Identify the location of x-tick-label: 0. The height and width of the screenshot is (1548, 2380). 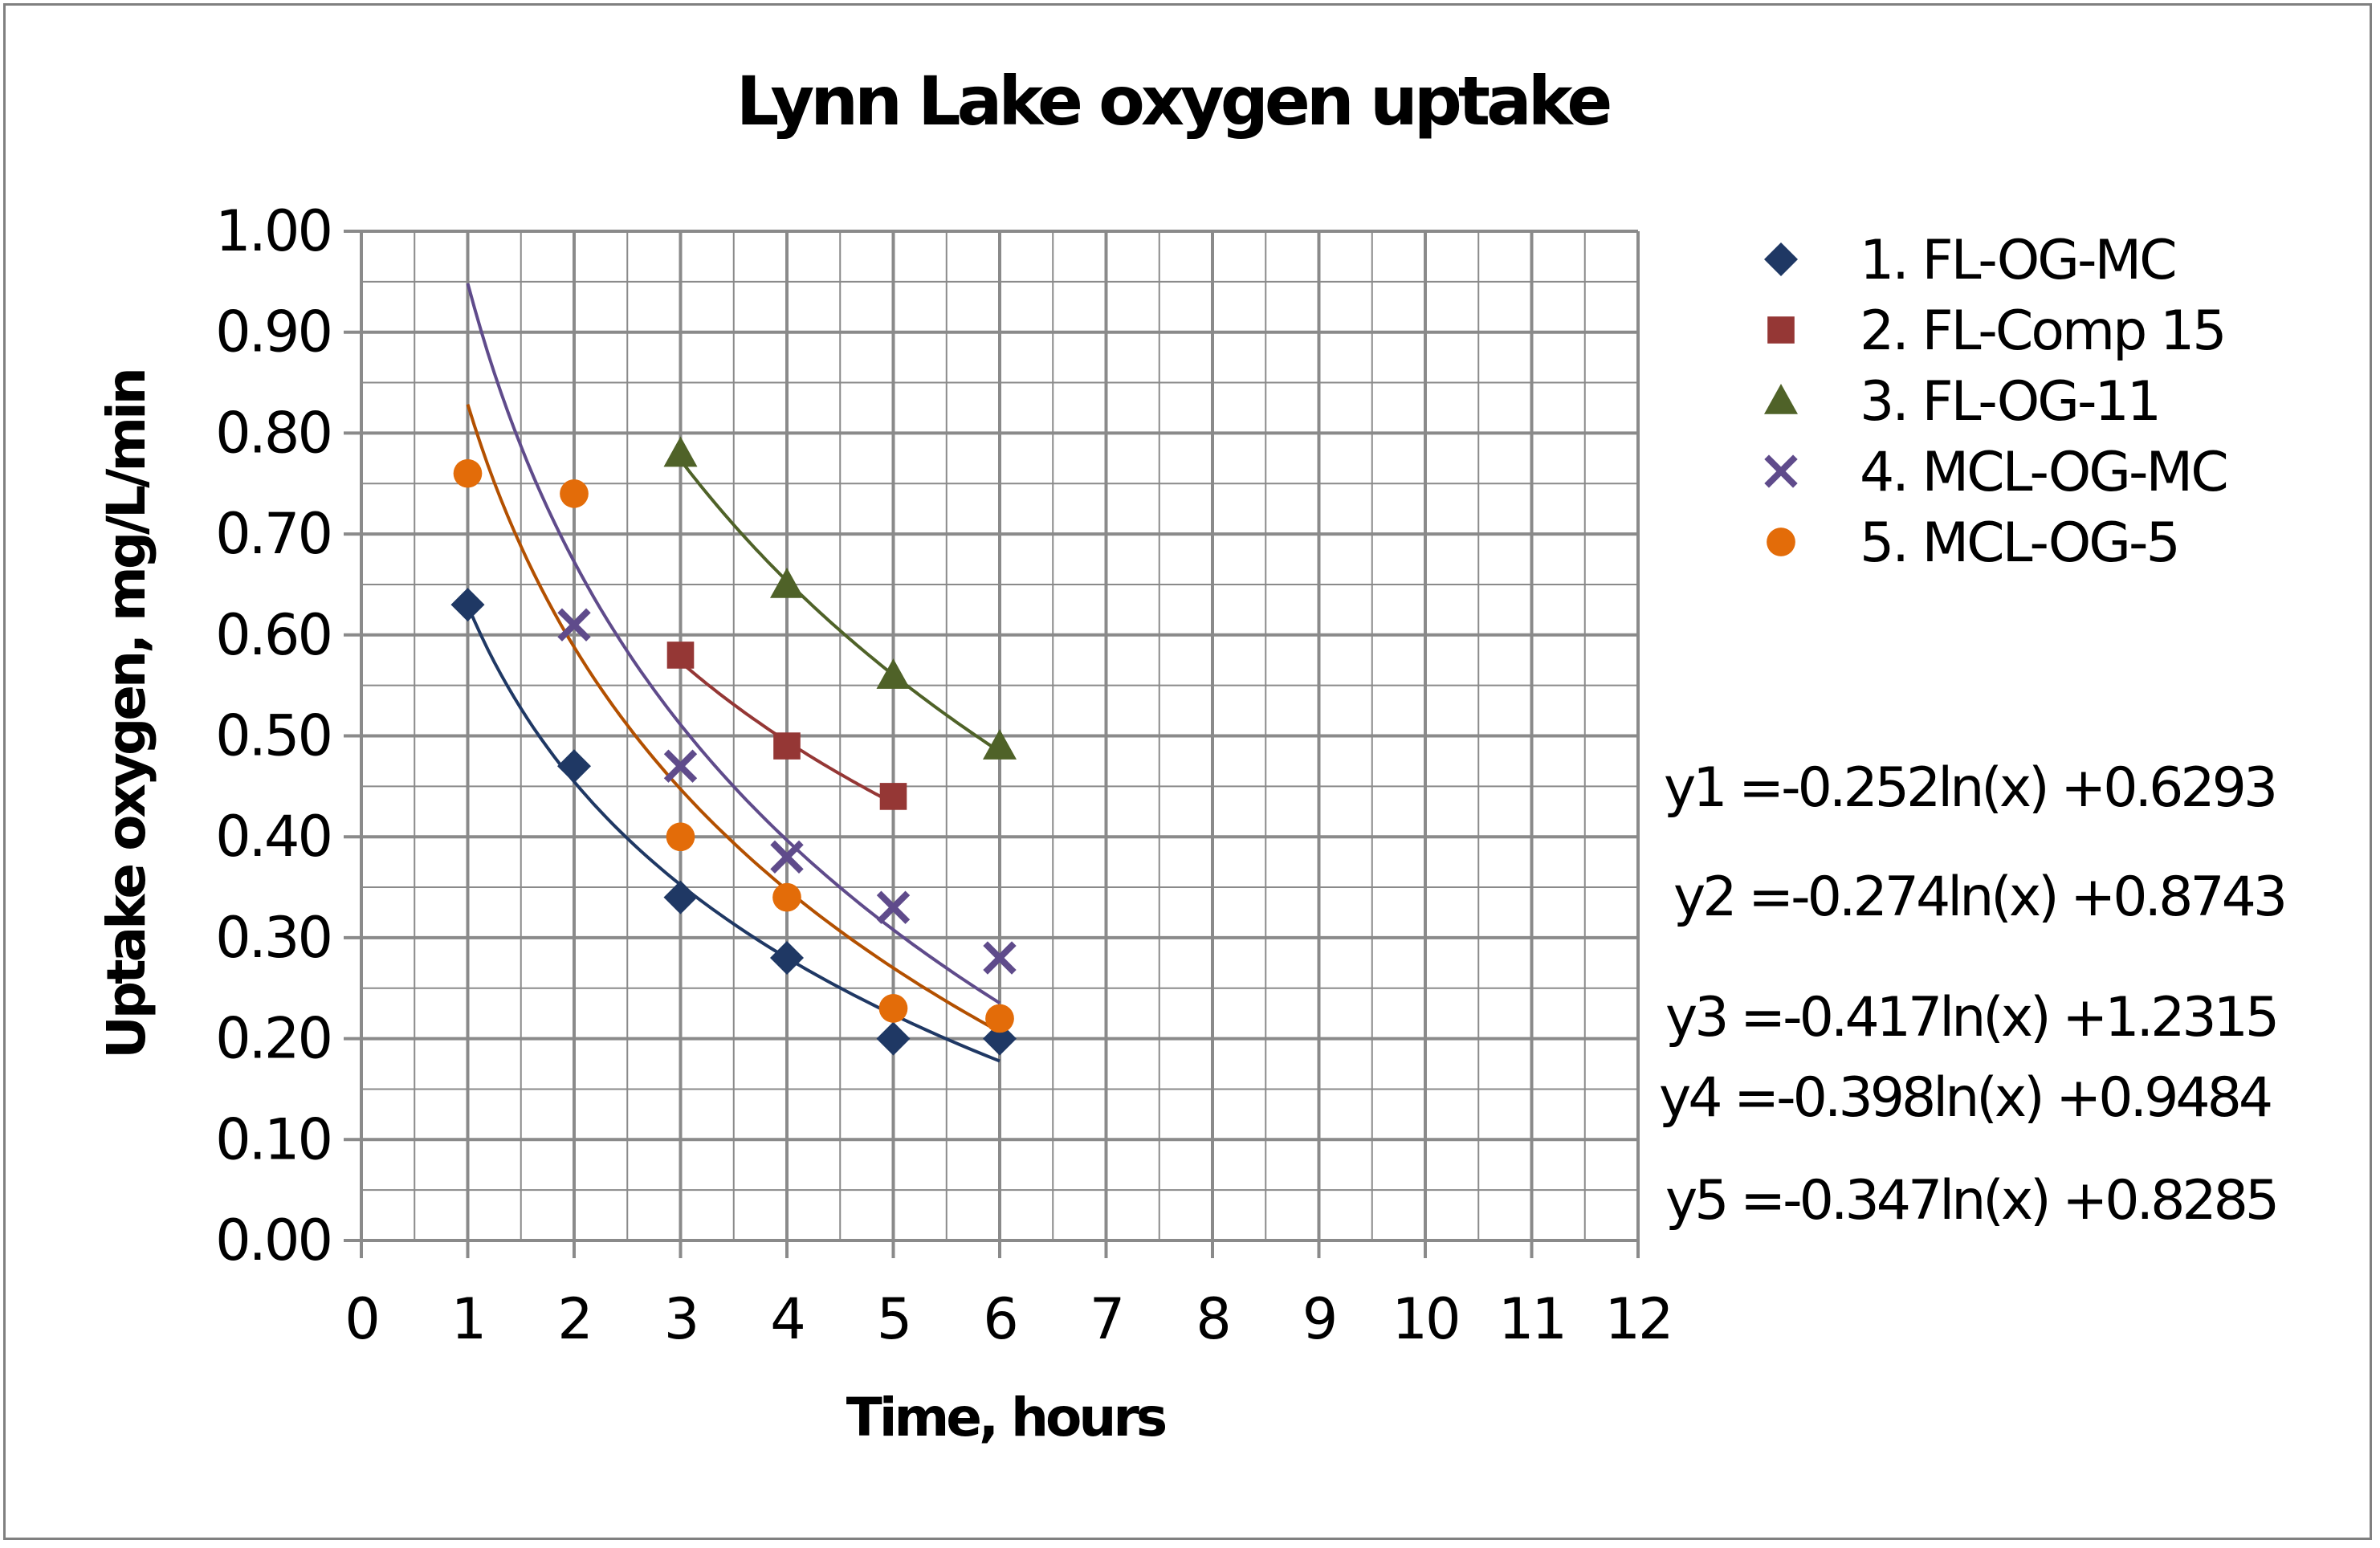
(361, 1319).